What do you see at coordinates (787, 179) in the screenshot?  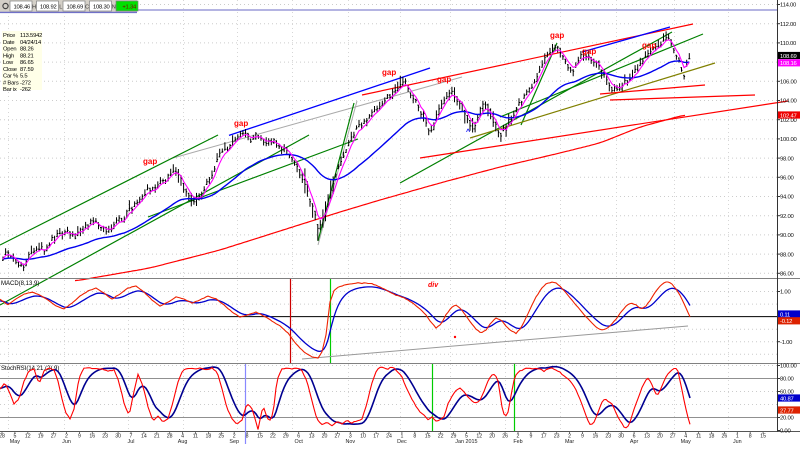 I see `svg-text: 96.00` at bounding box center [787, 179].